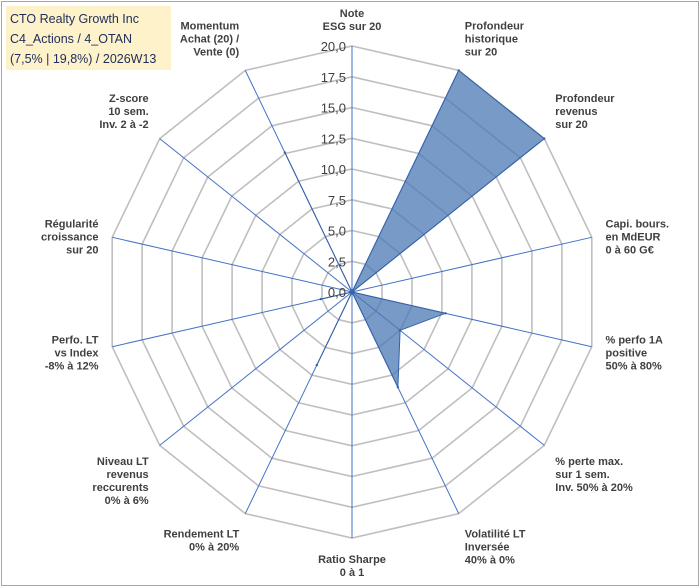 Image resolution: width=700 pixels, height=587 pixels. What do you see at coordinates (337, 231) in the screenshot?
I see `tick-label-2: 5,0` at bounding box center [337, 231].